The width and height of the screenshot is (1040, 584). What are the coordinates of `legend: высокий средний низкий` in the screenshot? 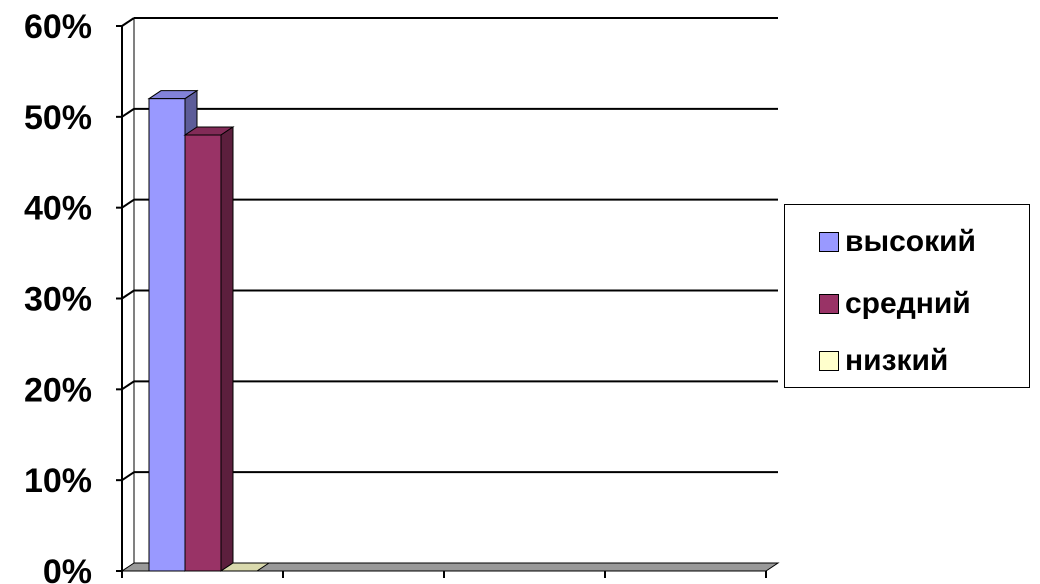 It's located at (907, 296).